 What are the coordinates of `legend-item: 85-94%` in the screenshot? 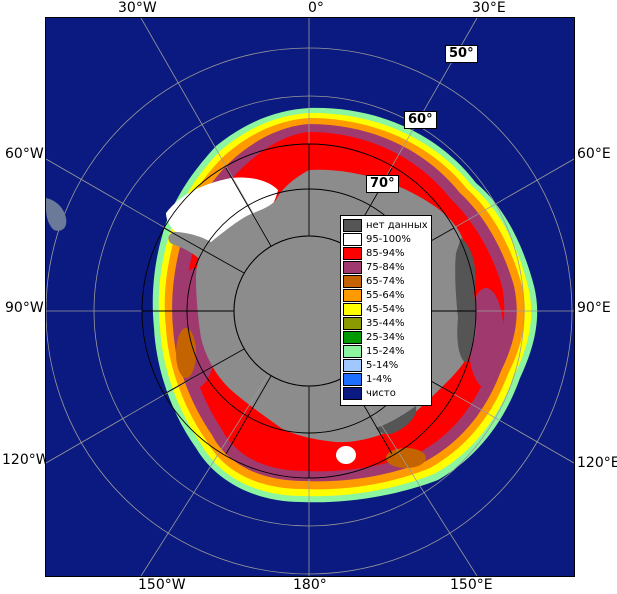 It's located at (386, 253).